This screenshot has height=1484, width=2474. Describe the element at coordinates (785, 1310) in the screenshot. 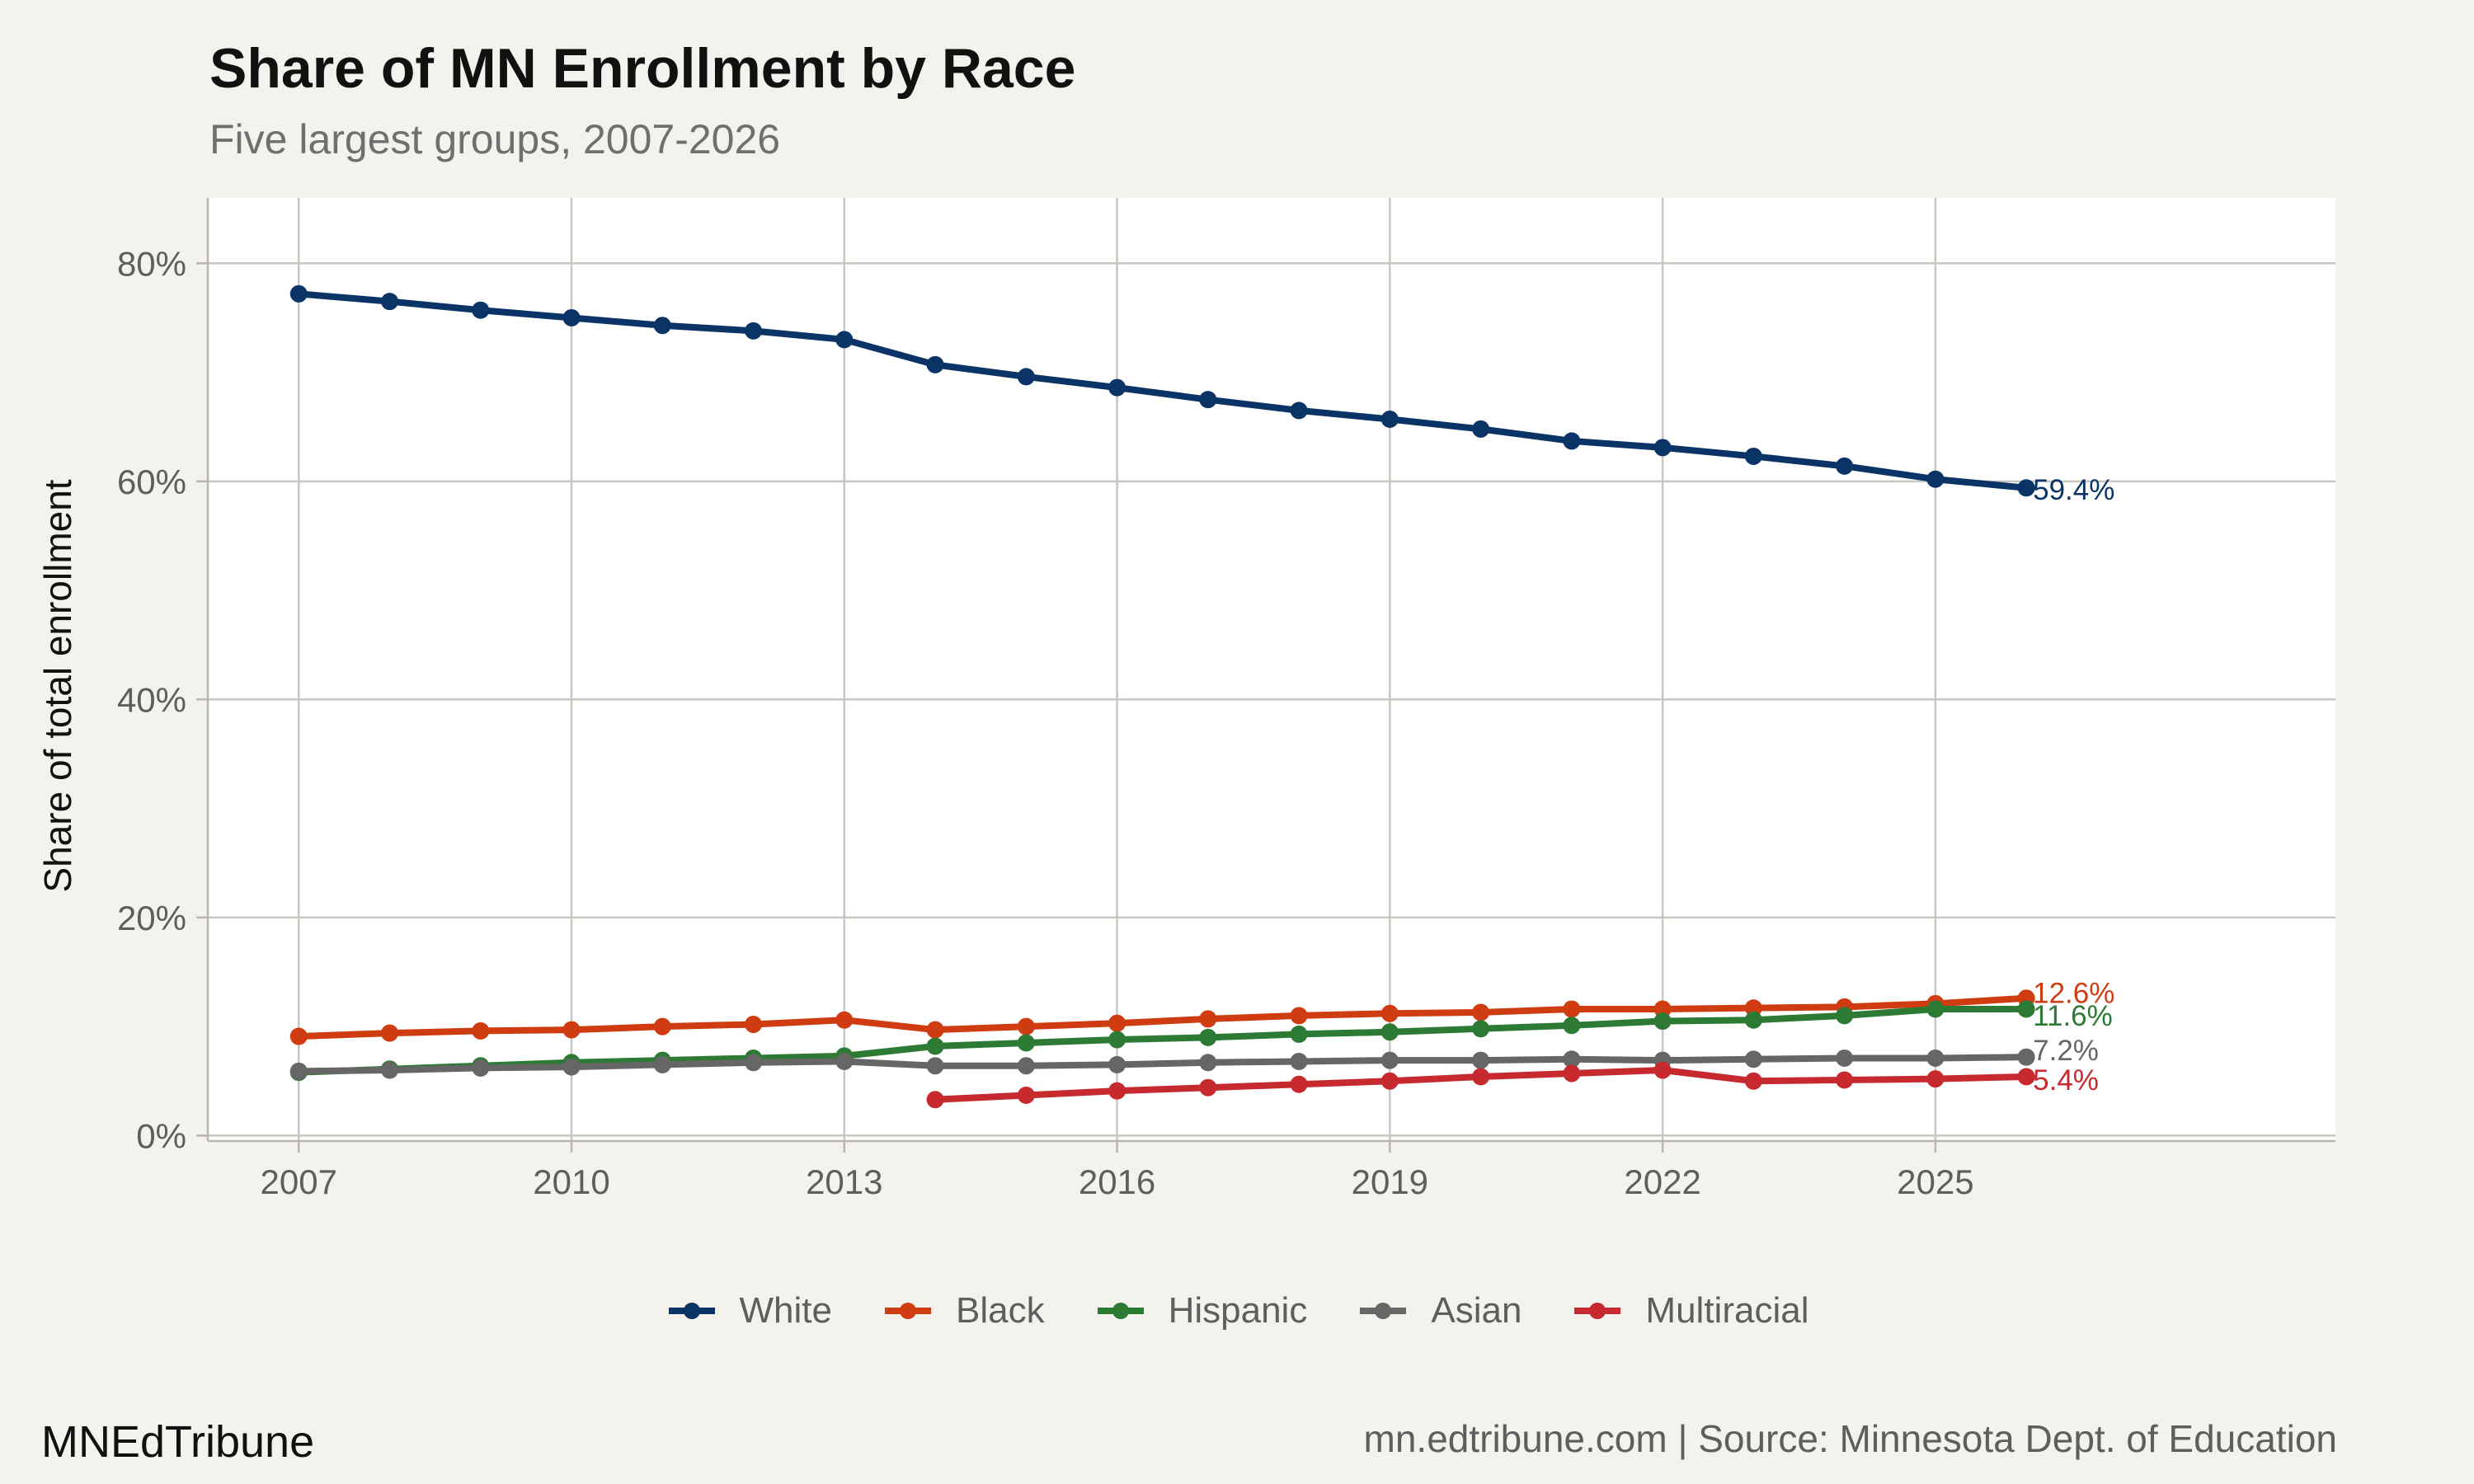

I see `legend-label-white: White` at that location.